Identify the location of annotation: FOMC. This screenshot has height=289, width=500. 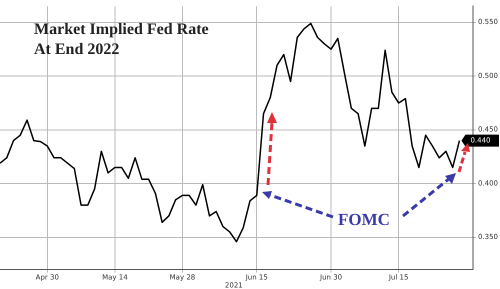
(364, 220).